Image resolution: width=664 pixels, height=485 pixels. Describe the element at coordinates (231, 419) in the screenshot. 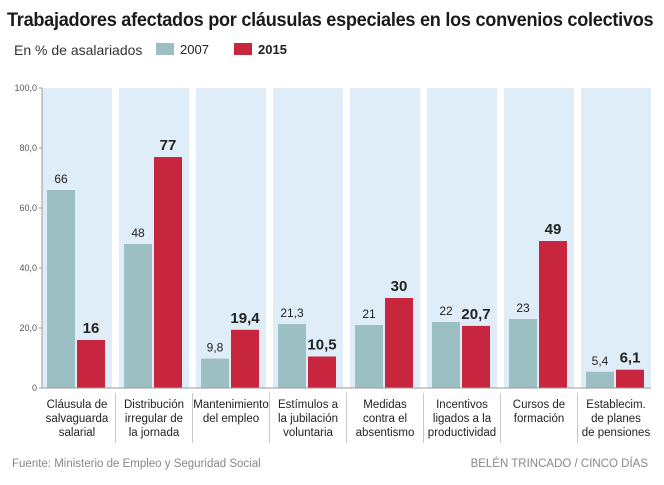

I see `category-label: del empleo` at that location.